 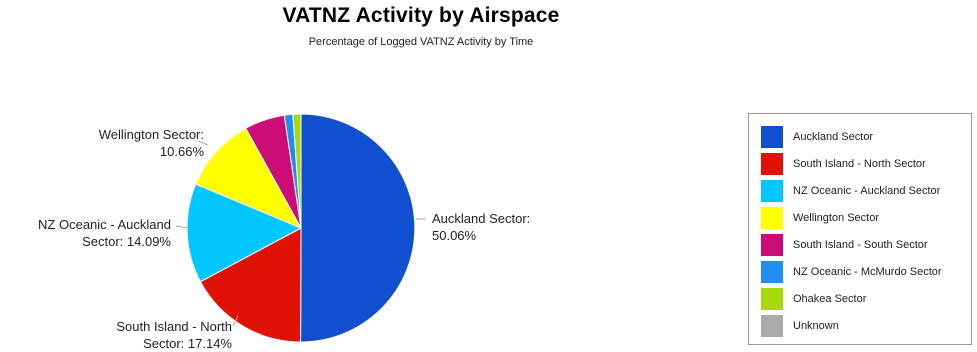 What do you see at coordinates (151, 134) in the screenshot?
I see `slice-label-line: Wellington Sector:` at bounding box center [151, 134].